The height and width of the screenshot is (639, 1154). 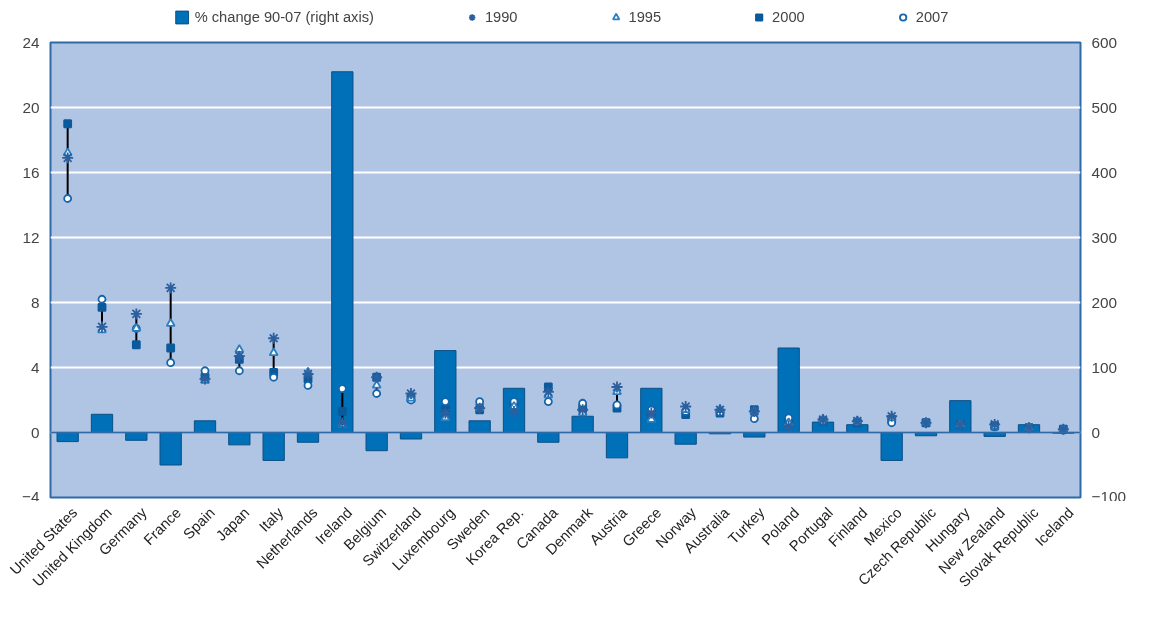 I want to click on y2-tick-label: 600, so click(x=1104, y=42).